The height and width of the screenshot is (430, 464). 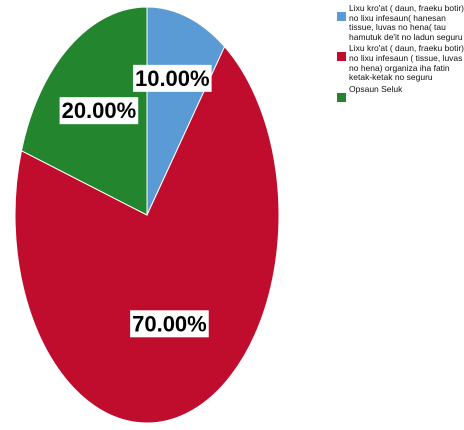 What do you see at coordinates (375, 90) in the screenshot?
I see `legend-label: Opsaun Seluk` at bounding box center [375, 90].